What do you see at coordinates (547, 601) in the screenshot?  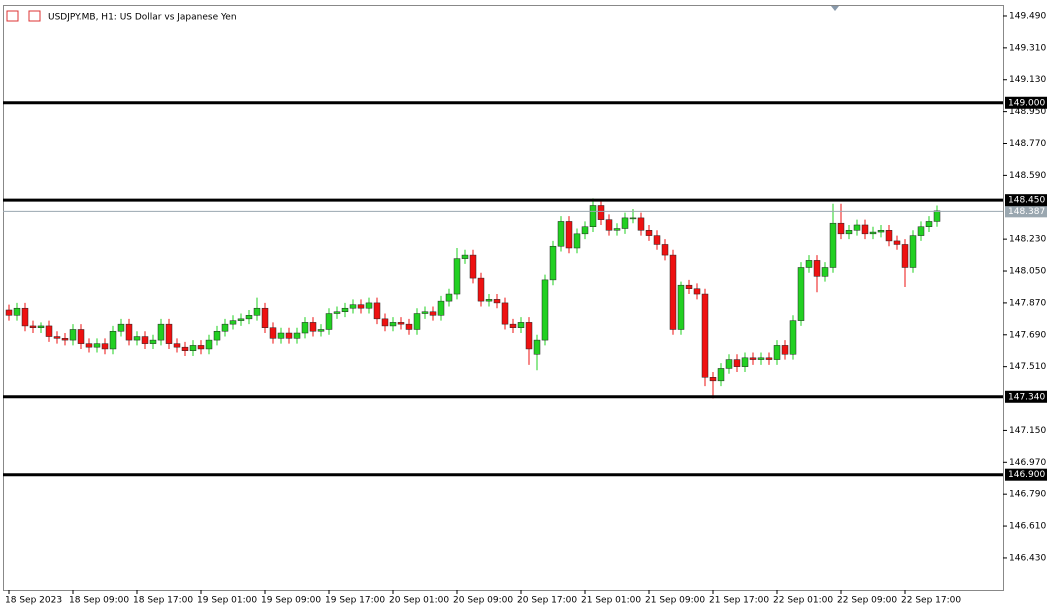 I see `x-tick-label: 20 Sep 17:00` at bounding box center [547, 601].